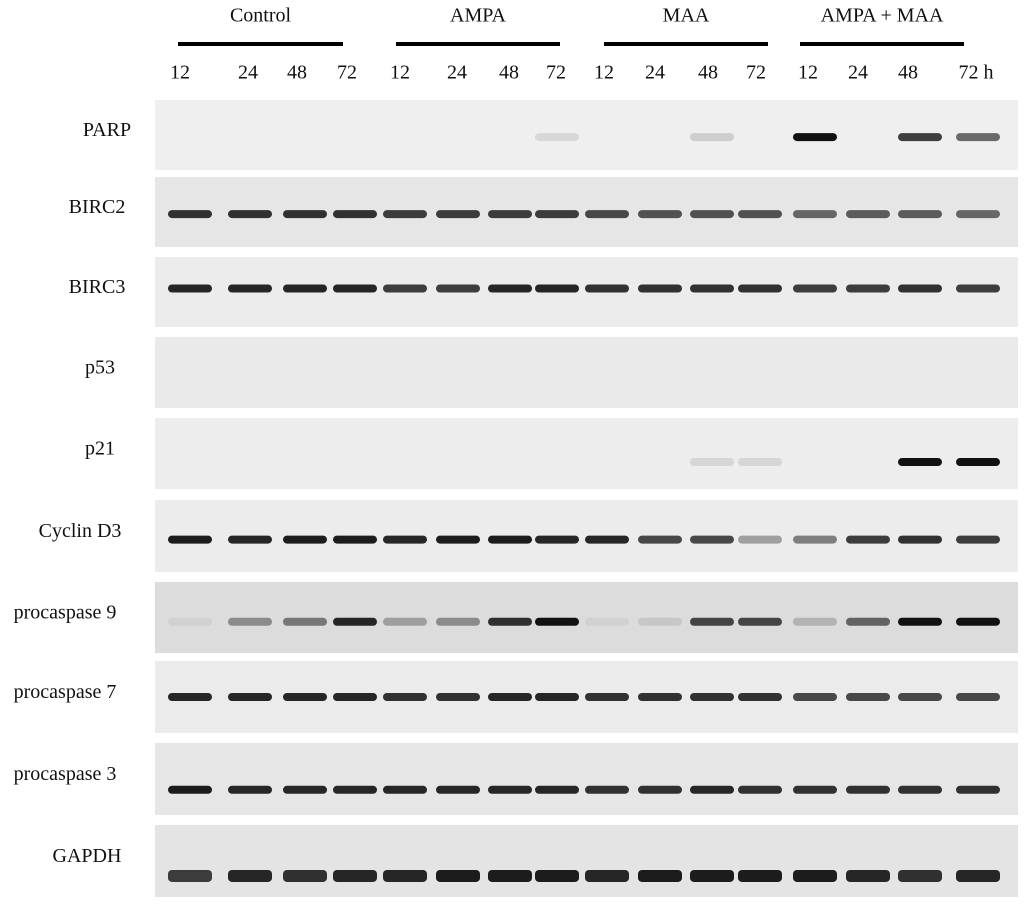 The image size is (1024, 907). I want to click on row-label: BIRC3, so click(97, 287).